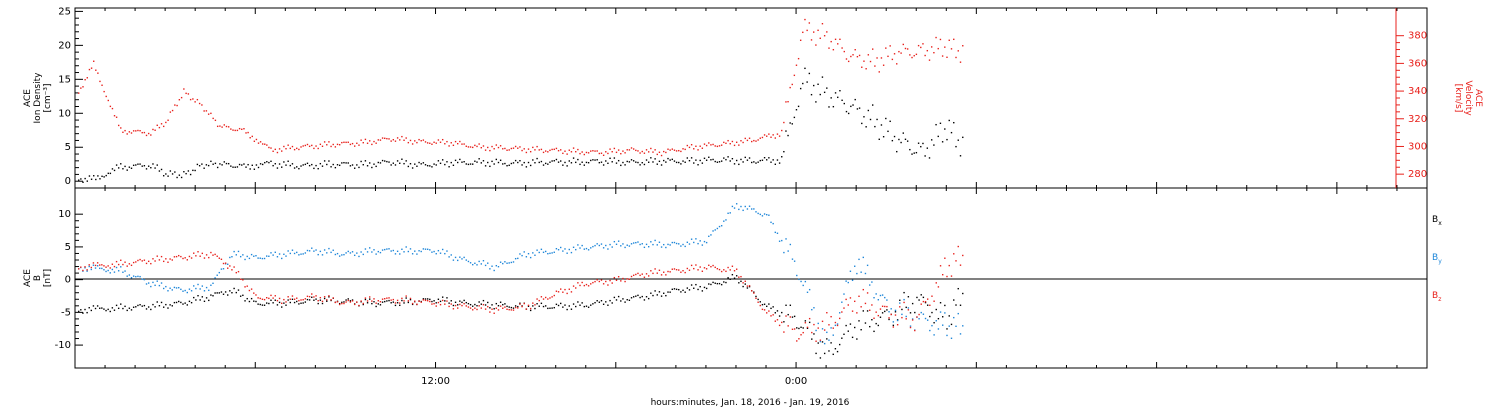  Describe the element at coordinates (1435, 258) in the screenshot. I see `legend-by-main: B` at that location.